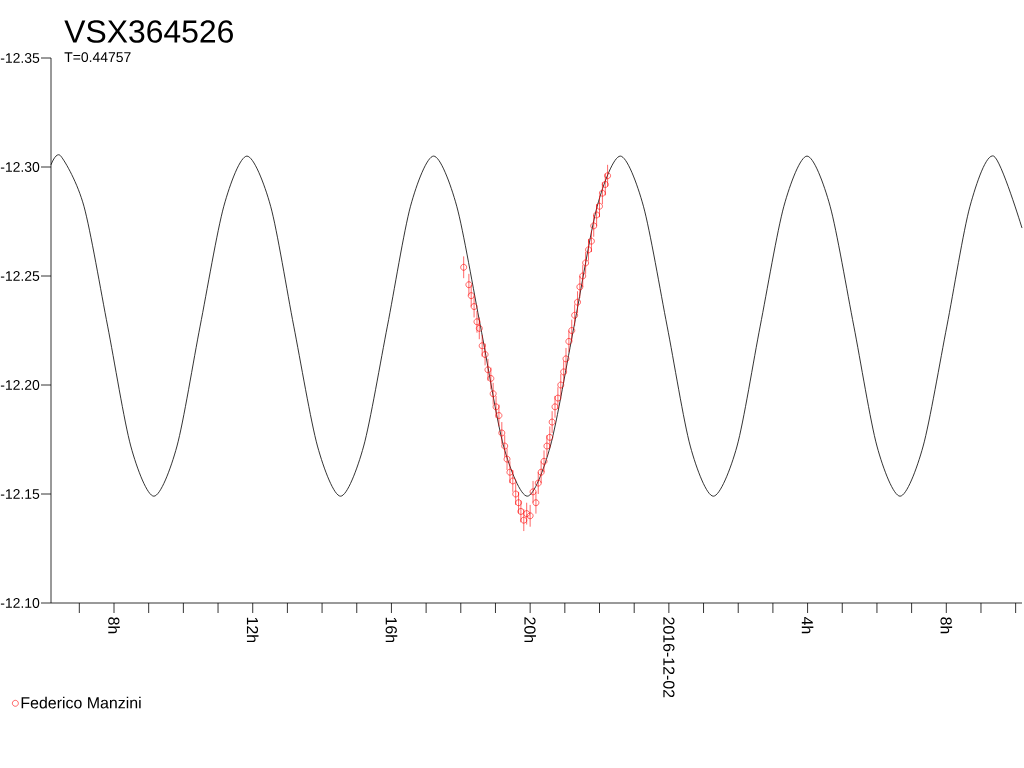  I want to click on x-tick-label: 16h, so click(391, 630).